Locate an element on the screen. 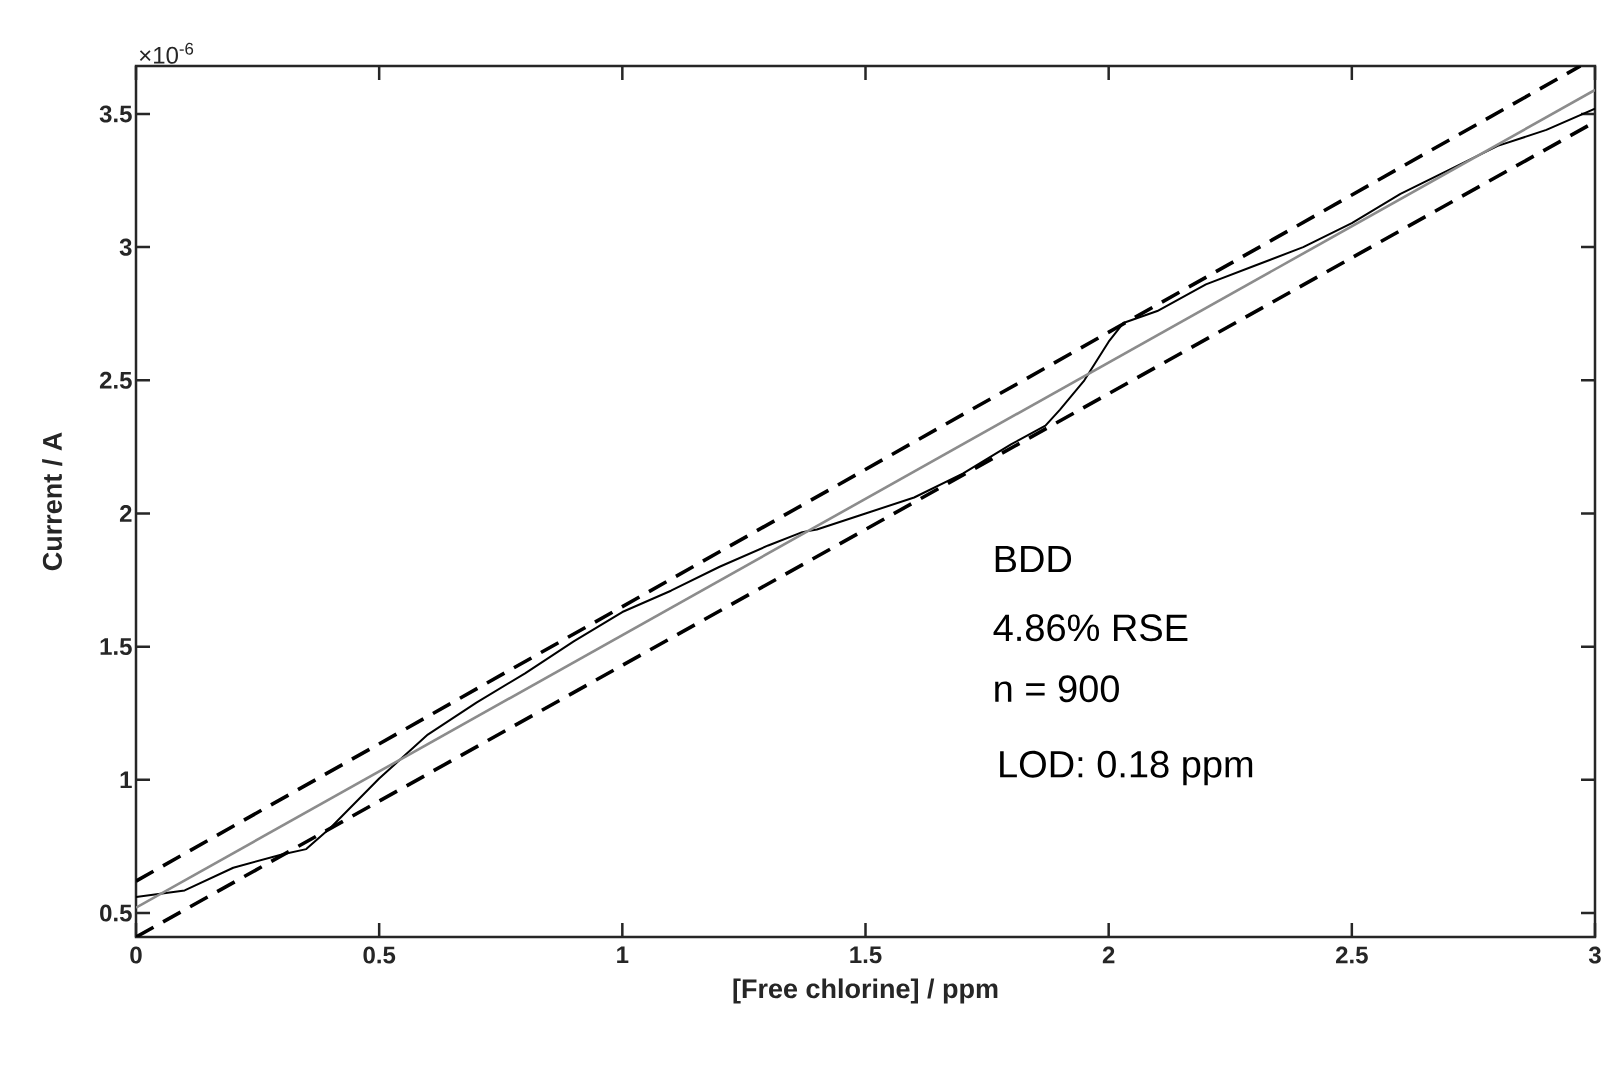 This screenshot has width=1621, height=1080. y-tick-label: 1 is located at coordinates (126, 780).